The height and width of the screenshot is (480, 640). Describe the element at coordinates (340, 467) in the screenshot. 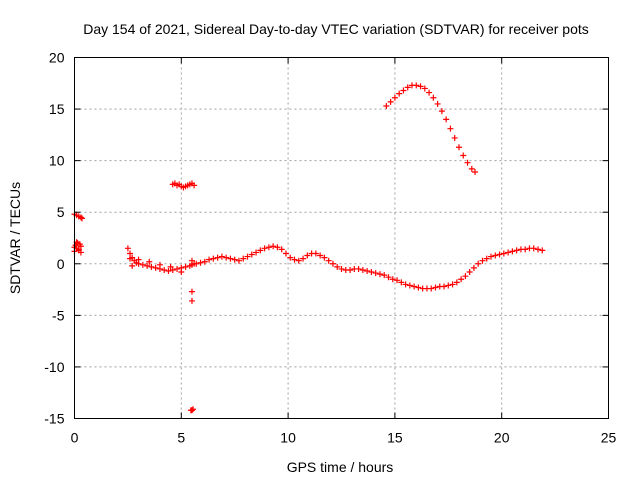

I see `x-axis-label: GPS time / hours` at that location.